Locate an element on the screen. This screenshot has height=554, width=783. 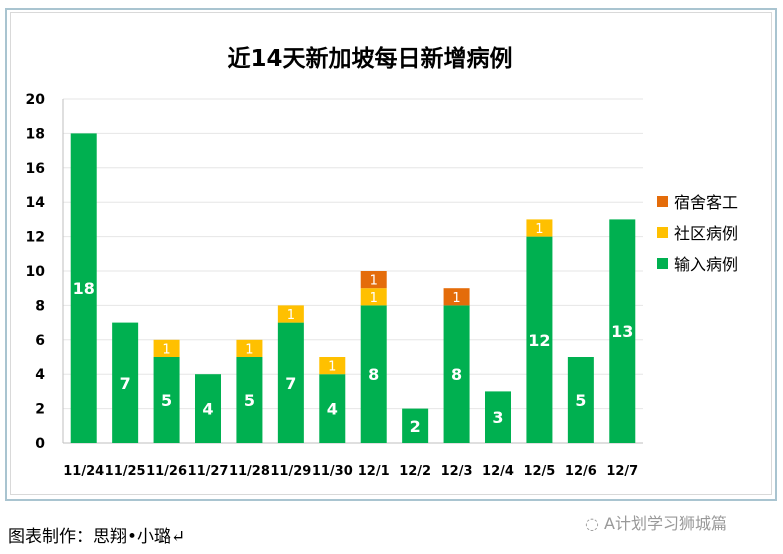
y-tick-label: 18 is located at coordinates (35, 134).